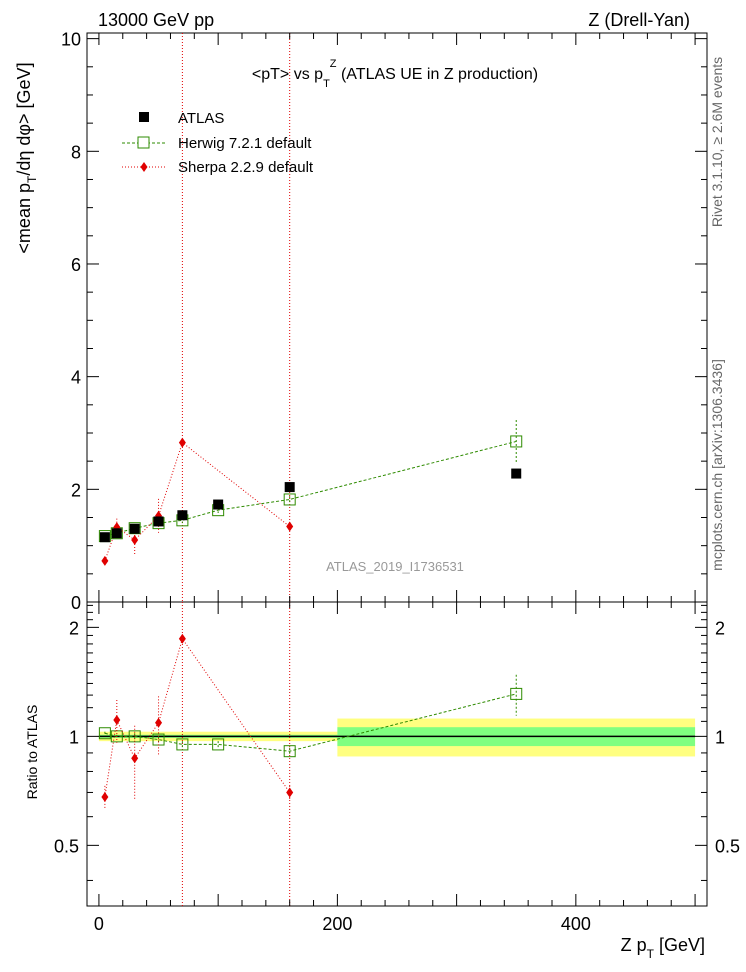 The height and width of the screenshot is (972, 746). Describe the element at coordinates (144, 117) in the screenshot. I see `legend-atlas-marker` at that location.